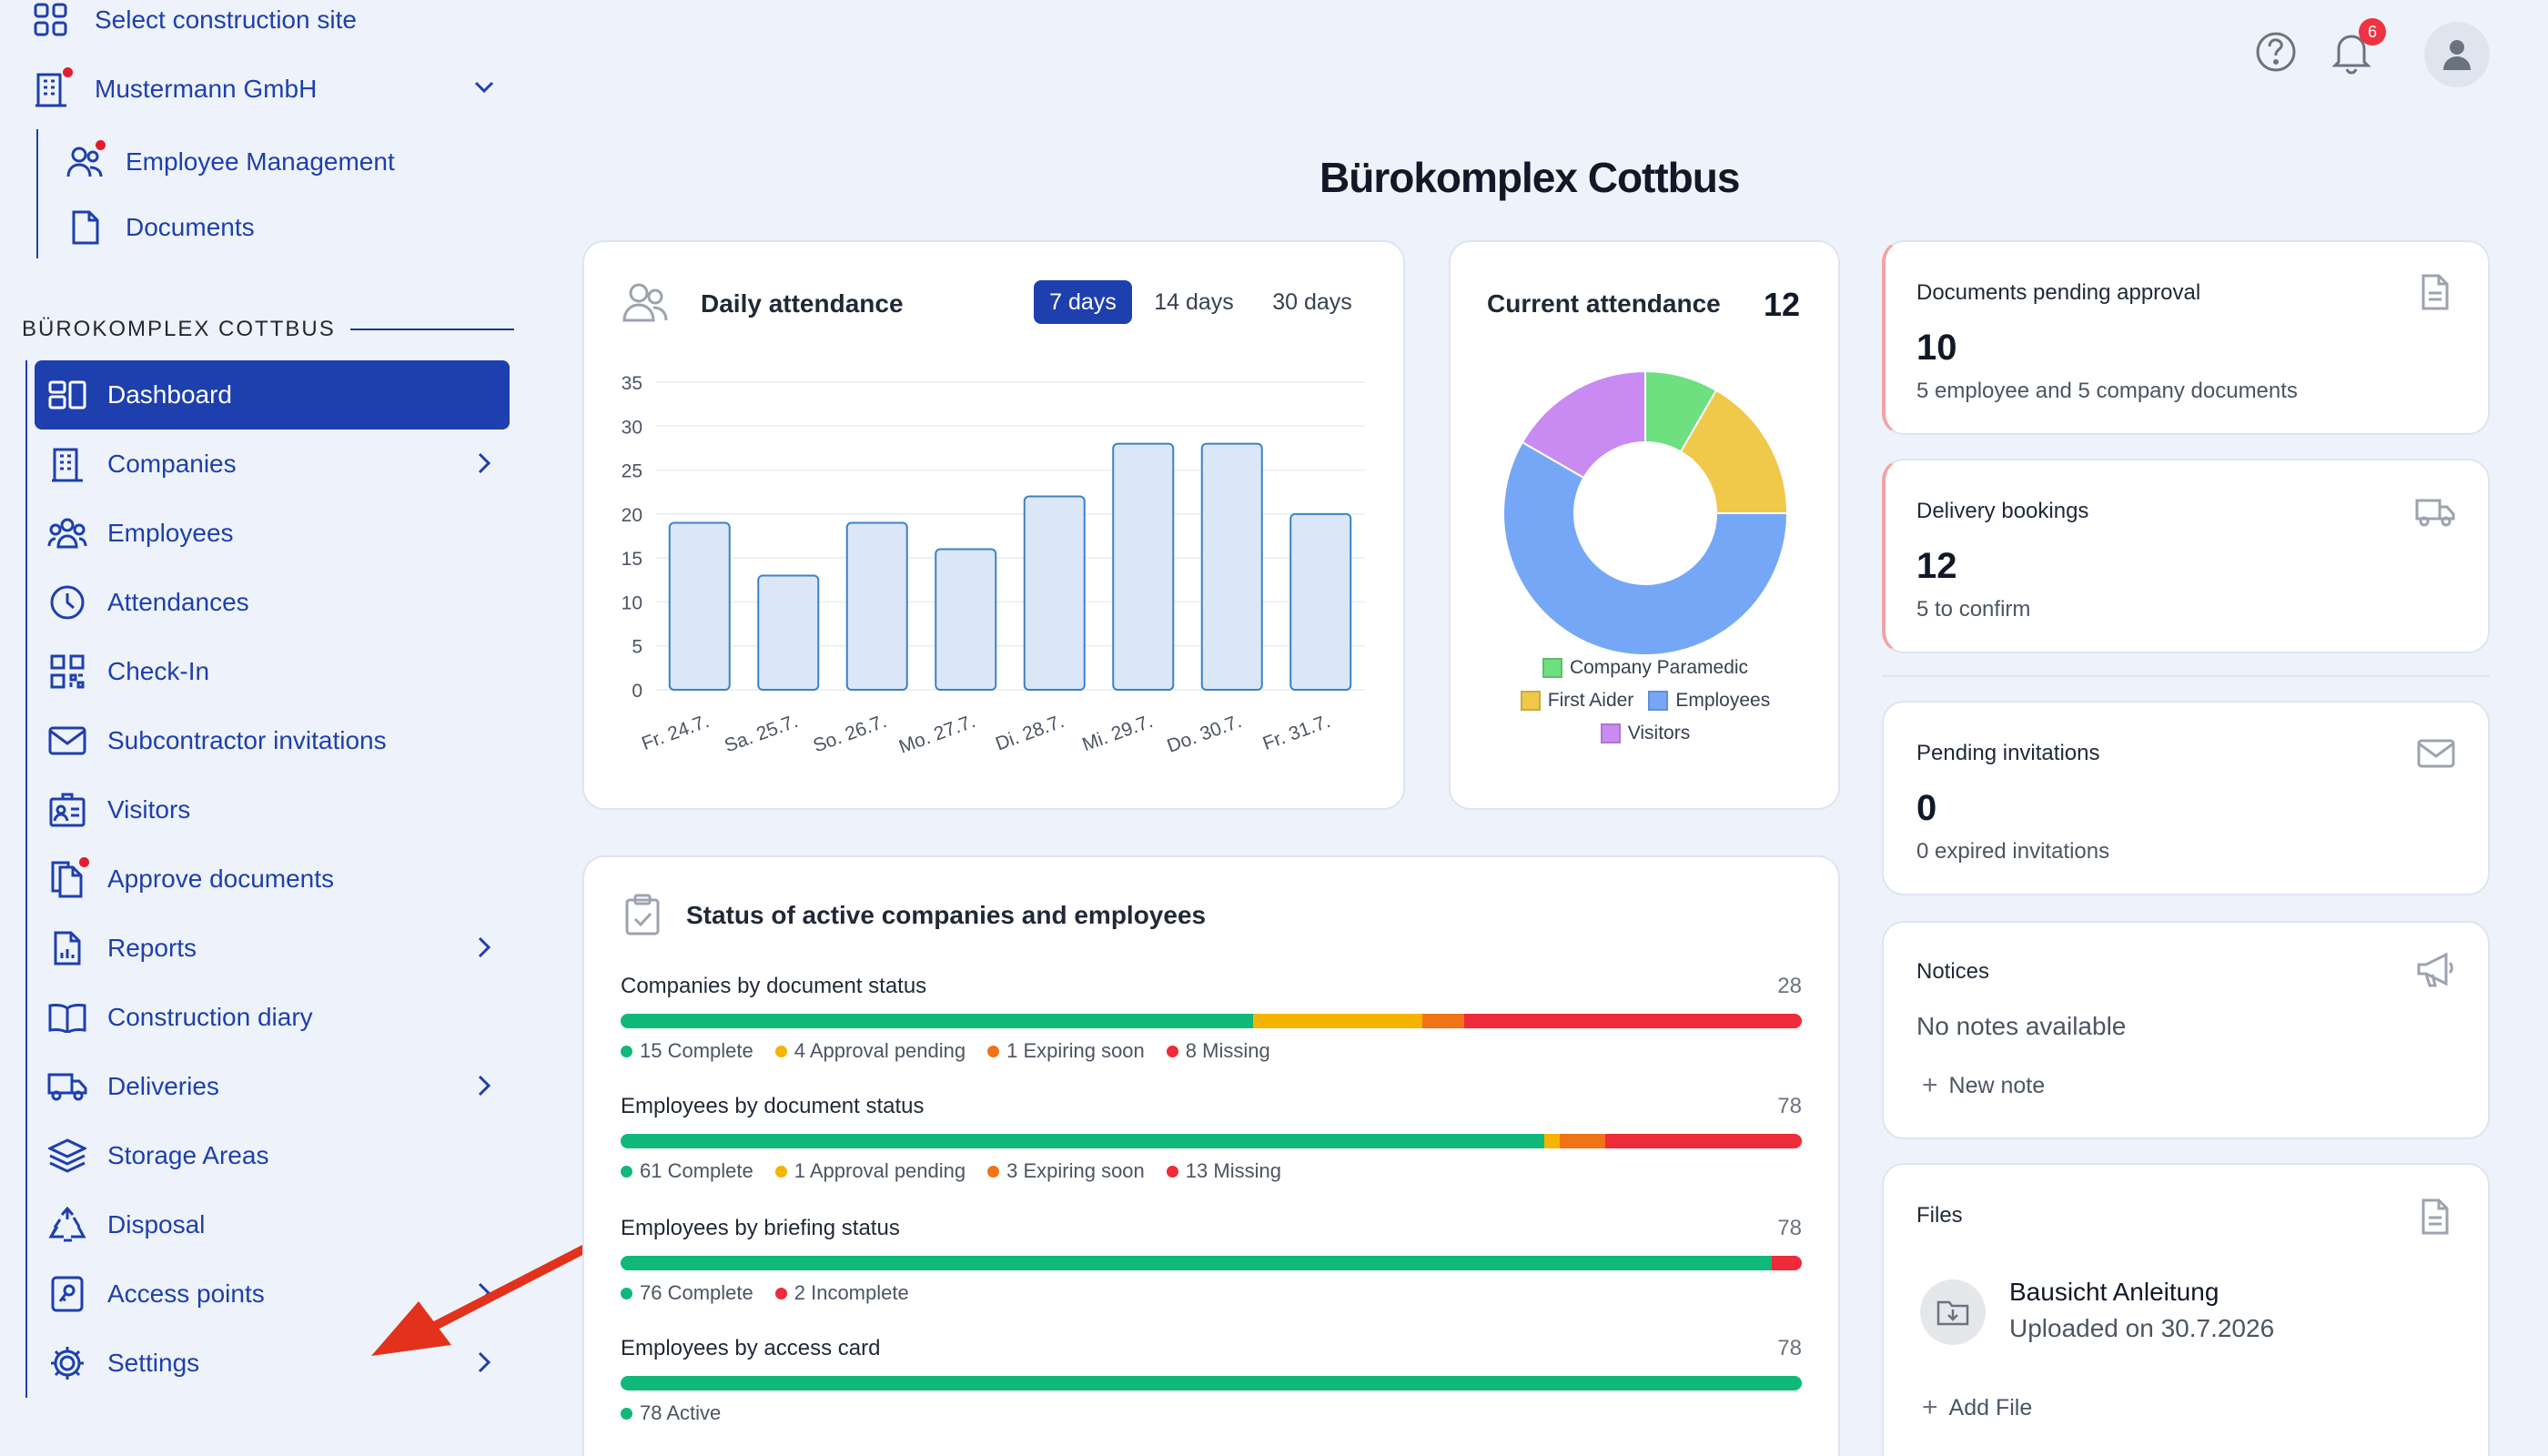 The image size is (2548, 1456). What do you see at coordinates (67, 1363) in the screenshot?
I see `gear-icon` at bounding box center [67, 1363].